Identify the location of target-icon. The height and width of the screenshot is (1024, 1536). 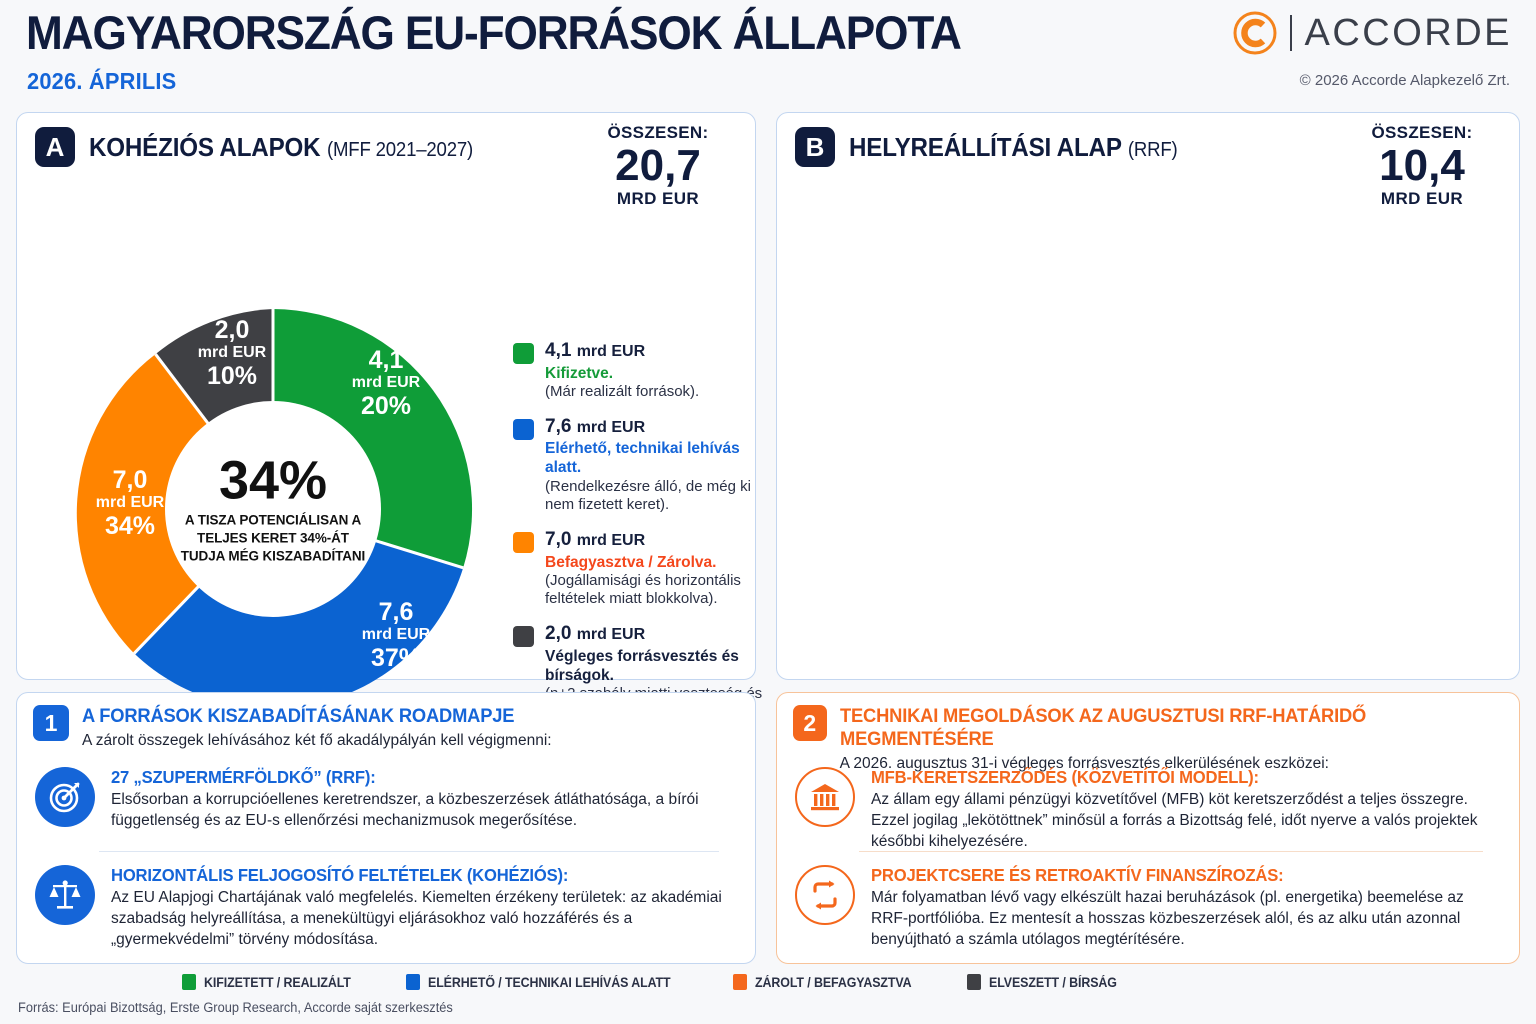
(65, 797).